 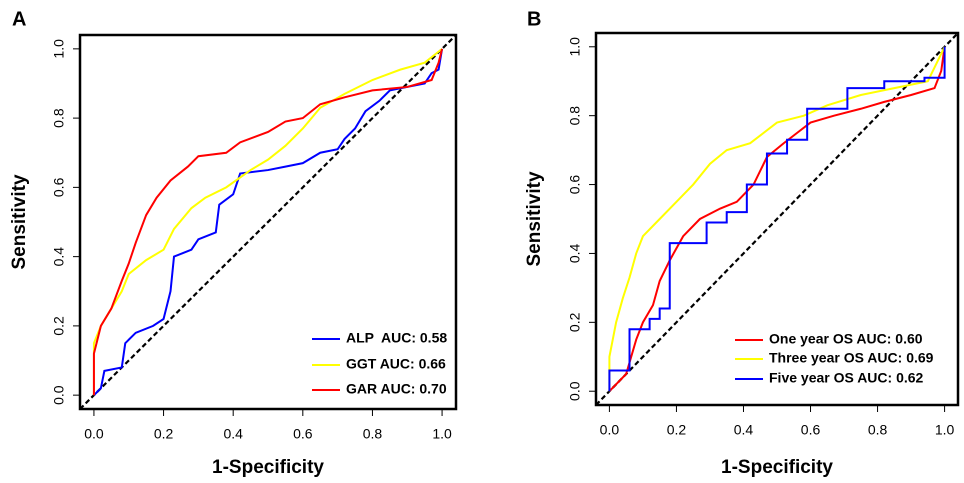 I want to click on legend-label: Three year OS AUC: 0.69, so click(x=851, y=358).